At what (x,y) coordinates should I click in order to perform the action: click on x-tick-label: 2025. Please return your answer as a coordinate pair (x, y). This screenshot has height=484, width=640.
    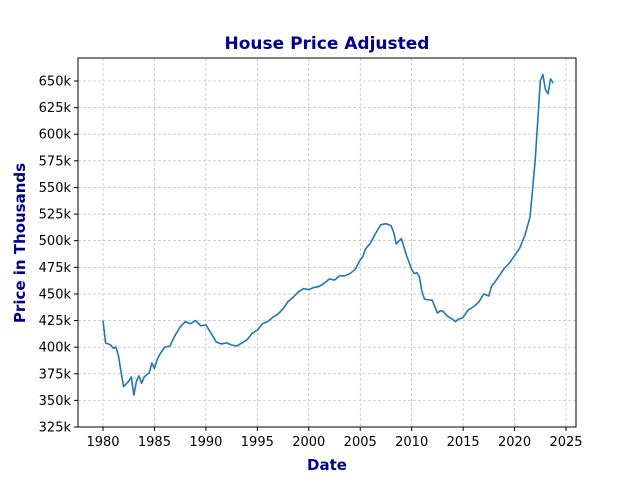
    Looking at the image, I should click on (565, 442).